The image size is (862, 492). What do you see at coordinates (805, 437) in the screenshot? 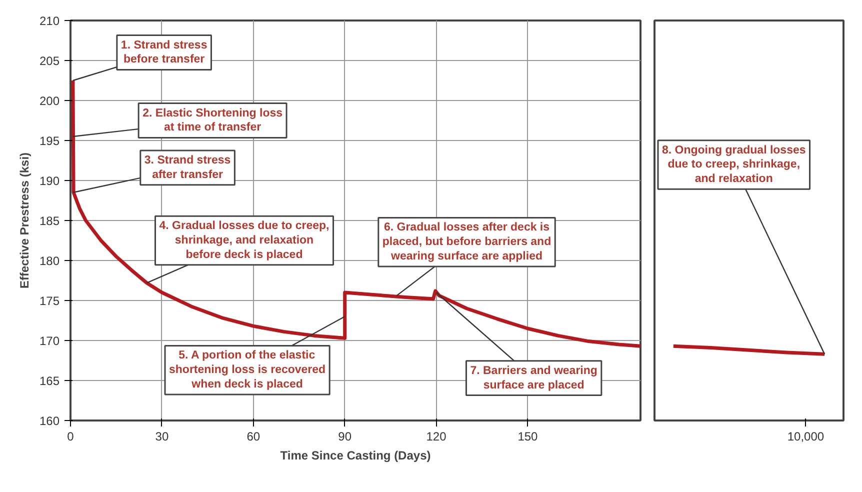
I see `text: 10,000` at bounding box center [805, 437].